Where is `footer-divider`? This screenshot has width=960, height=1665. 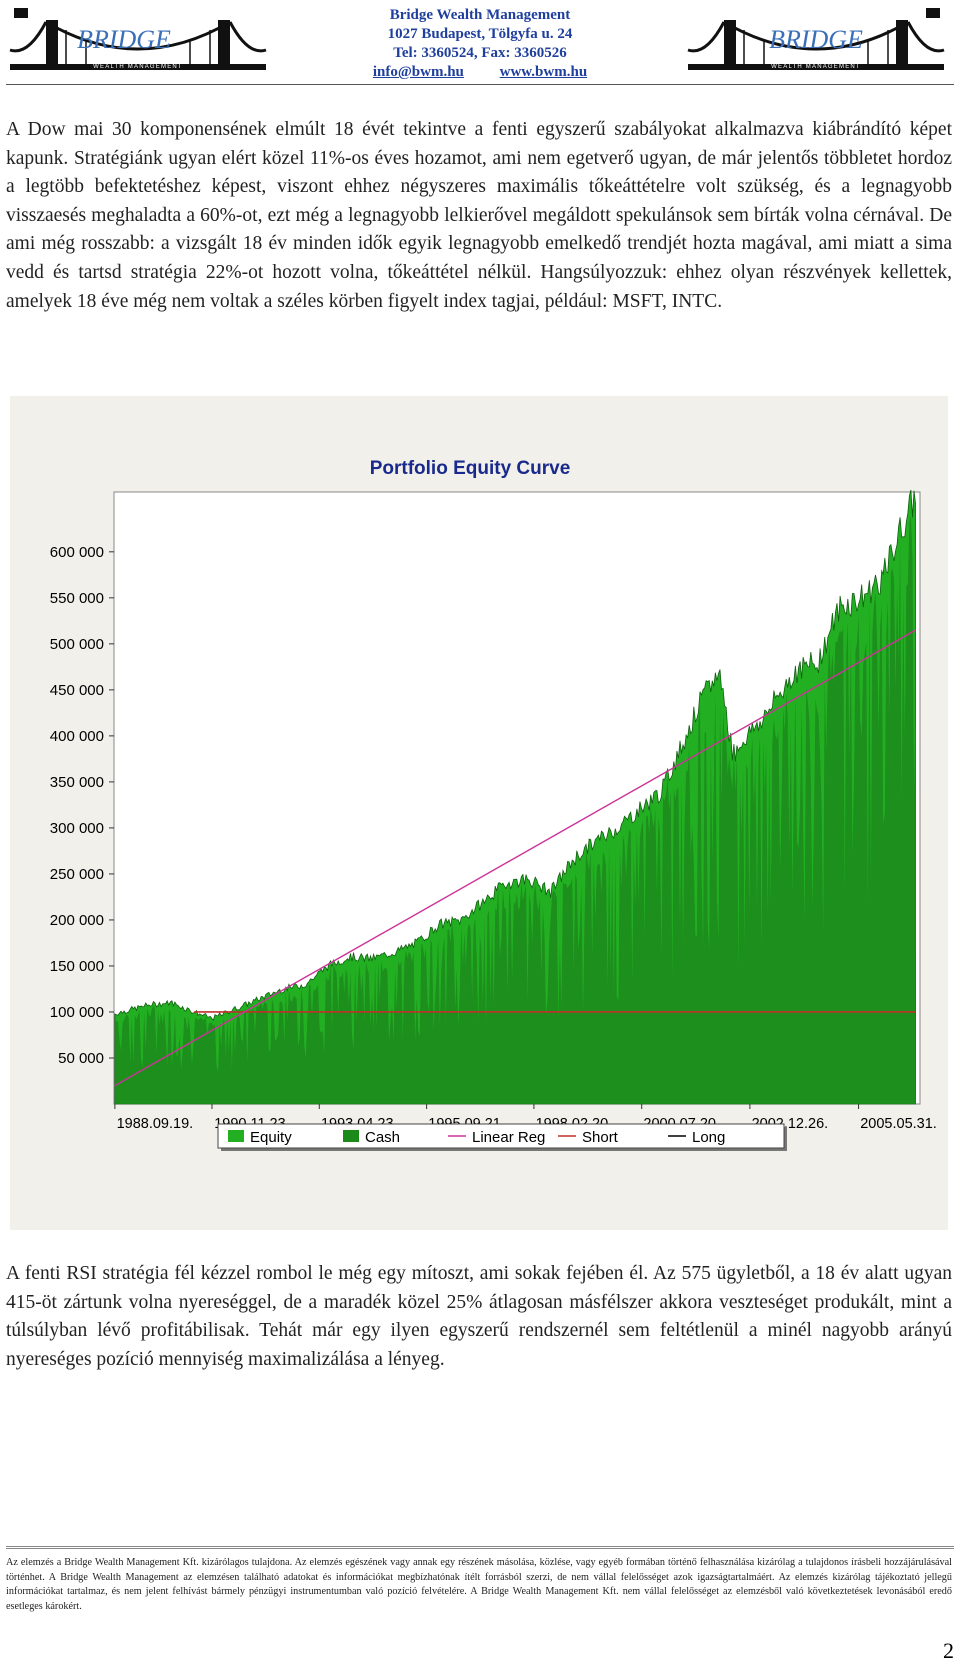
footer-divider is located at coordinates (480, 1547).